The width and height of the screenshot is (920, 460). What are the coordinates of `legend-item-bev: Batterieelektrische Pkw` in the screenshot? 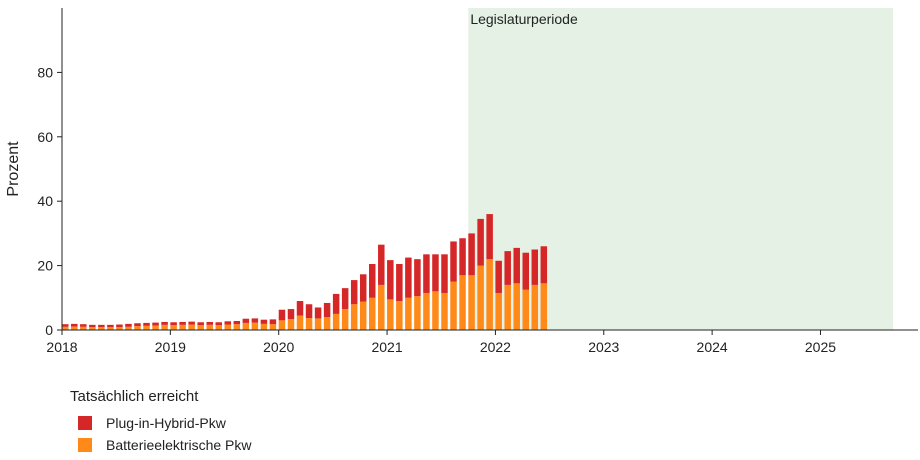 It's located at (165, 445).